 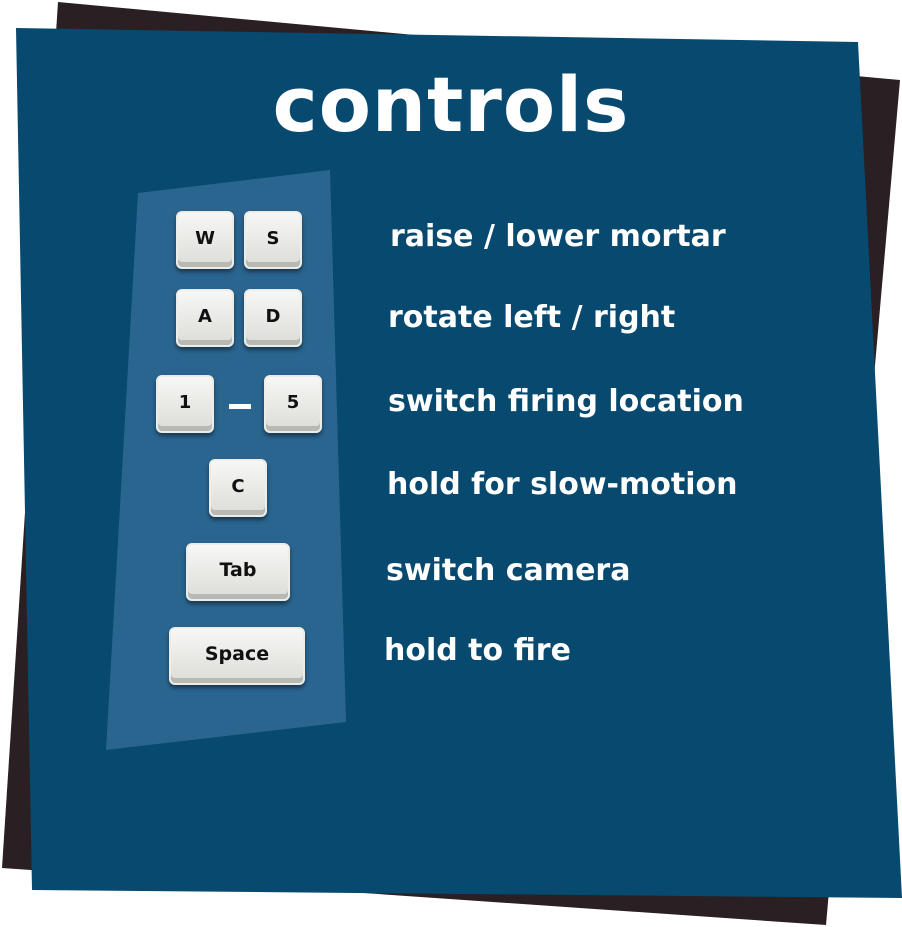 What do you see at coordinates (273, 318) in the screenshot?
I see `key-d: D` at bounding box center [273, 318].